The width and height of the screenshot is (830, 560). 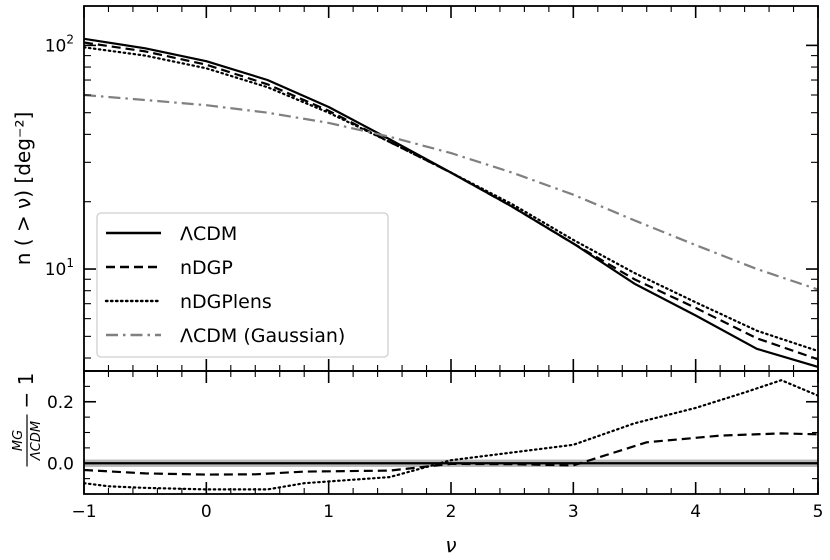 I want to click on y-label-denominator: ΛCDM, so click(x=36, y=441).